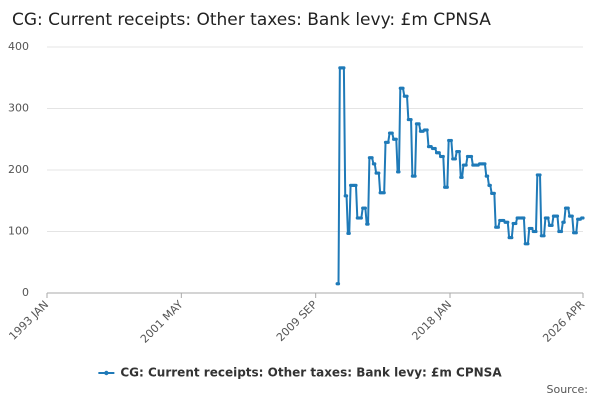 This screenshot has height=400, width=600. I want to click on legend-marker, so click(106, 373).